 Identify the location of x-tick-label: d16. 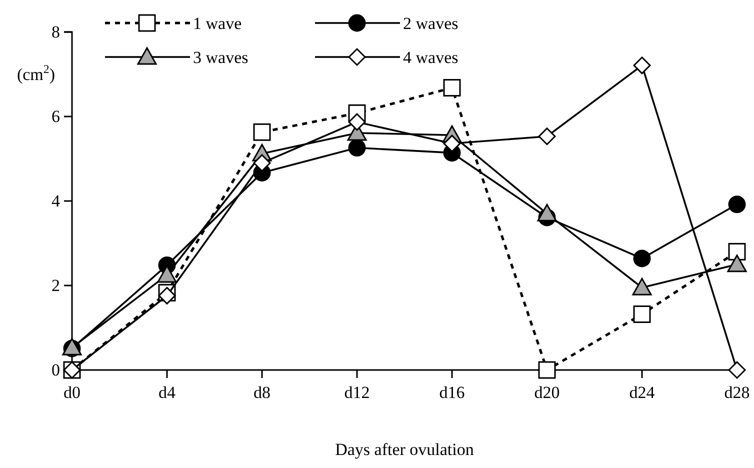
(452, 392).